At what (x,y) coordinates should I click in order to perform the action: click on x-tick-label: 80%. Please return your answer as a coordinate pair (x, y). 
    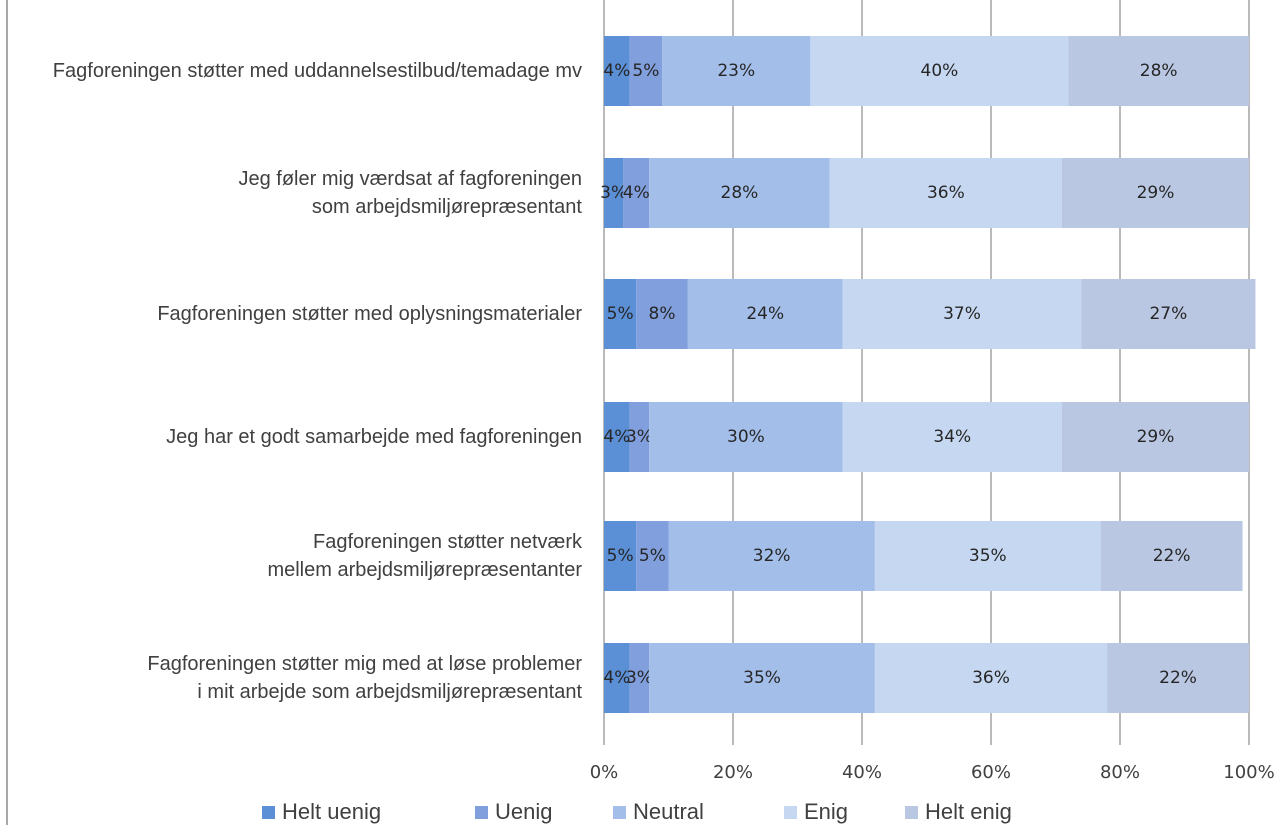
    Looking at the image, I should click on (1120, 772).